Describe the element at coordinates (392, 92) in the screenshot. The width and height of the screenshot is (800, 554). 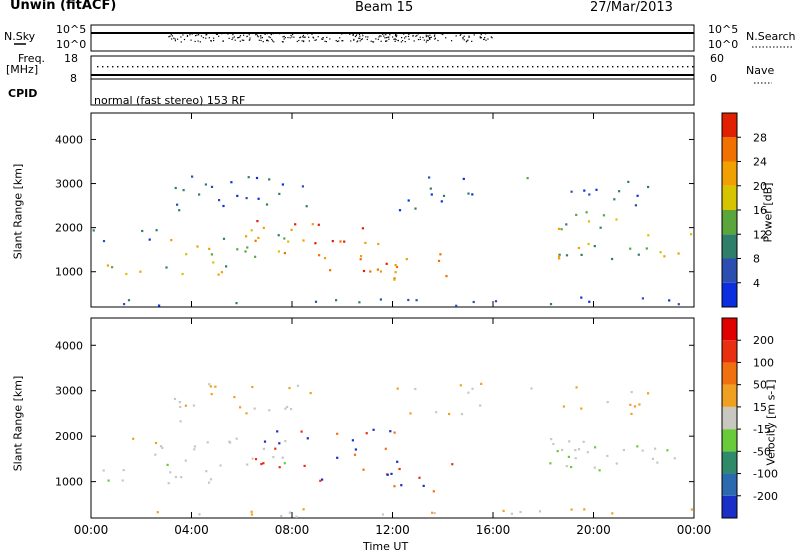
I see `cpid-panel-frame` at that location.